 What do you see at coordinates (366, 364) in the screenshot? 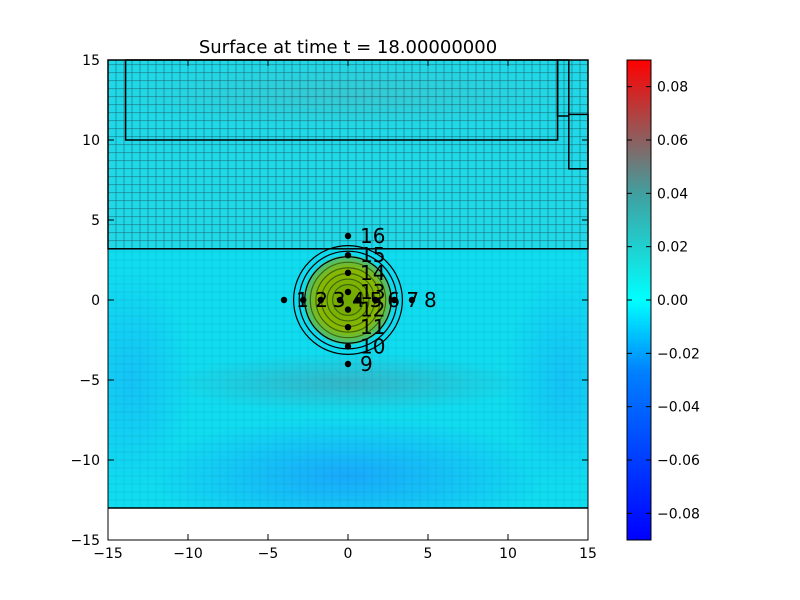
I see `gauge-label: 9` at bounding box center [366, 364].